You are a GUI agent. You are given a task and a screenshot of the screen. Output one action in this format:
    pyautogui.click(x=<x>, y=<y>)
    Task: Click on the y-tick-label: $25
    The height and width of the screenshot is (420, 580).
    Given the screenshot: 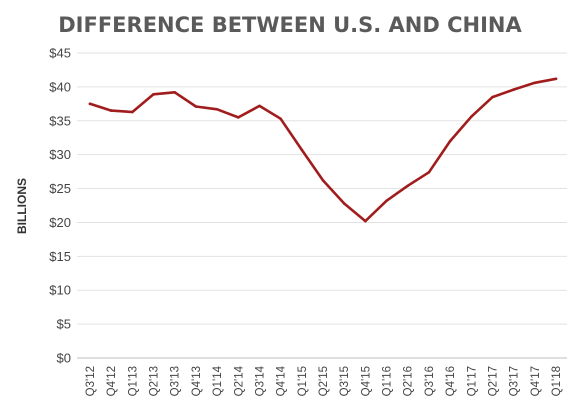 What is the action you would take?
    pyautogui.click(x=60, y=188)
    